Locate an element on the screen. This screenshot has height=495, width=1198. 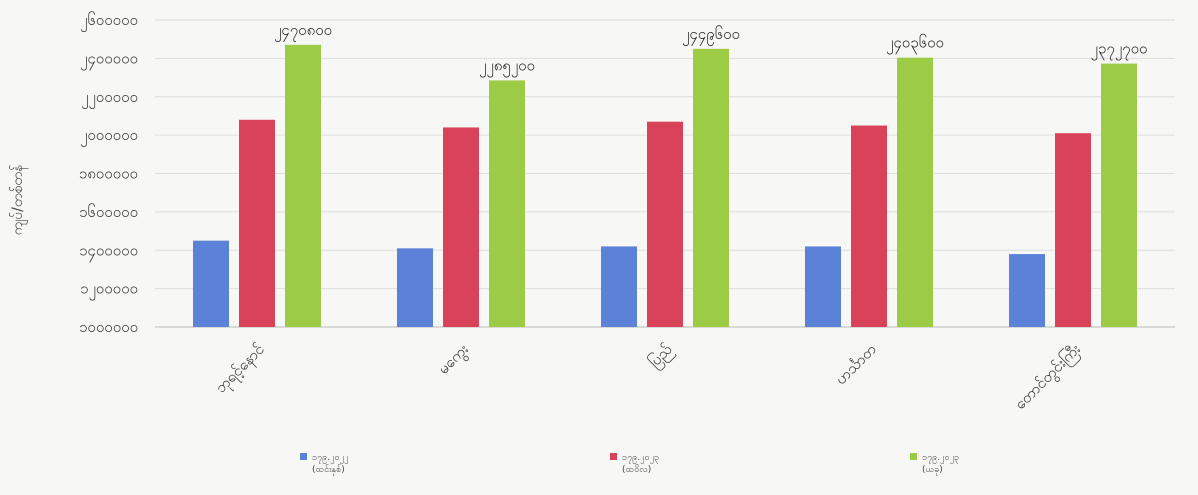
y-tick-label: ၁၈၀၀၀၀၀ is located at coordinates (108, 174).